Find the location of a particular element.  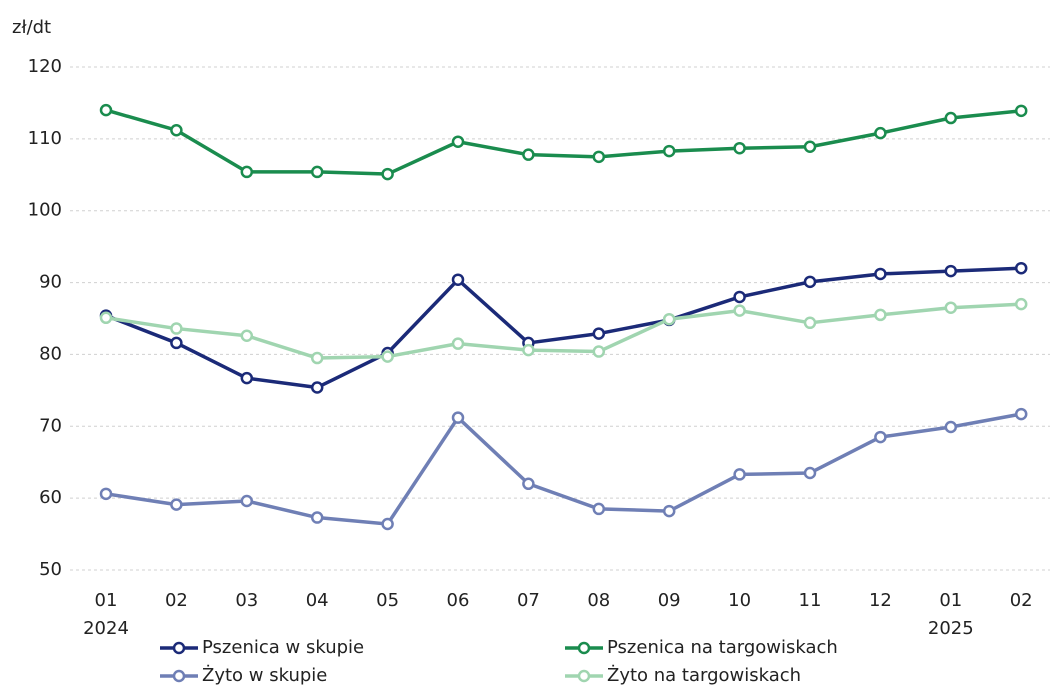

legend-label: Żyto na targowiskach is located at coordinates (704, 675).